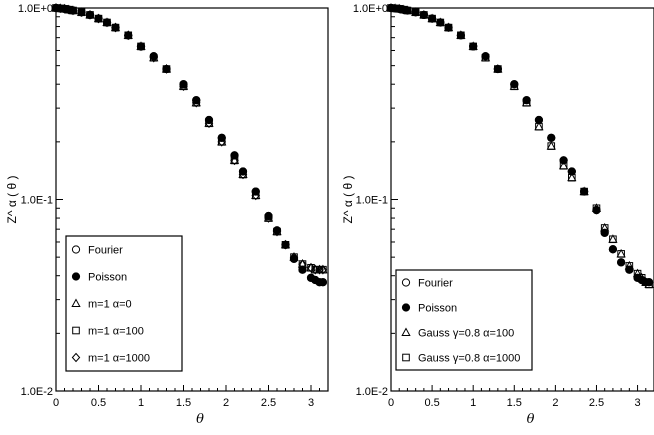 This screenshot has width=654, height=435. Describe the element at coordinates (110, 305) in the screenshot. I see `legend-label: m=1 α=0` at that location.